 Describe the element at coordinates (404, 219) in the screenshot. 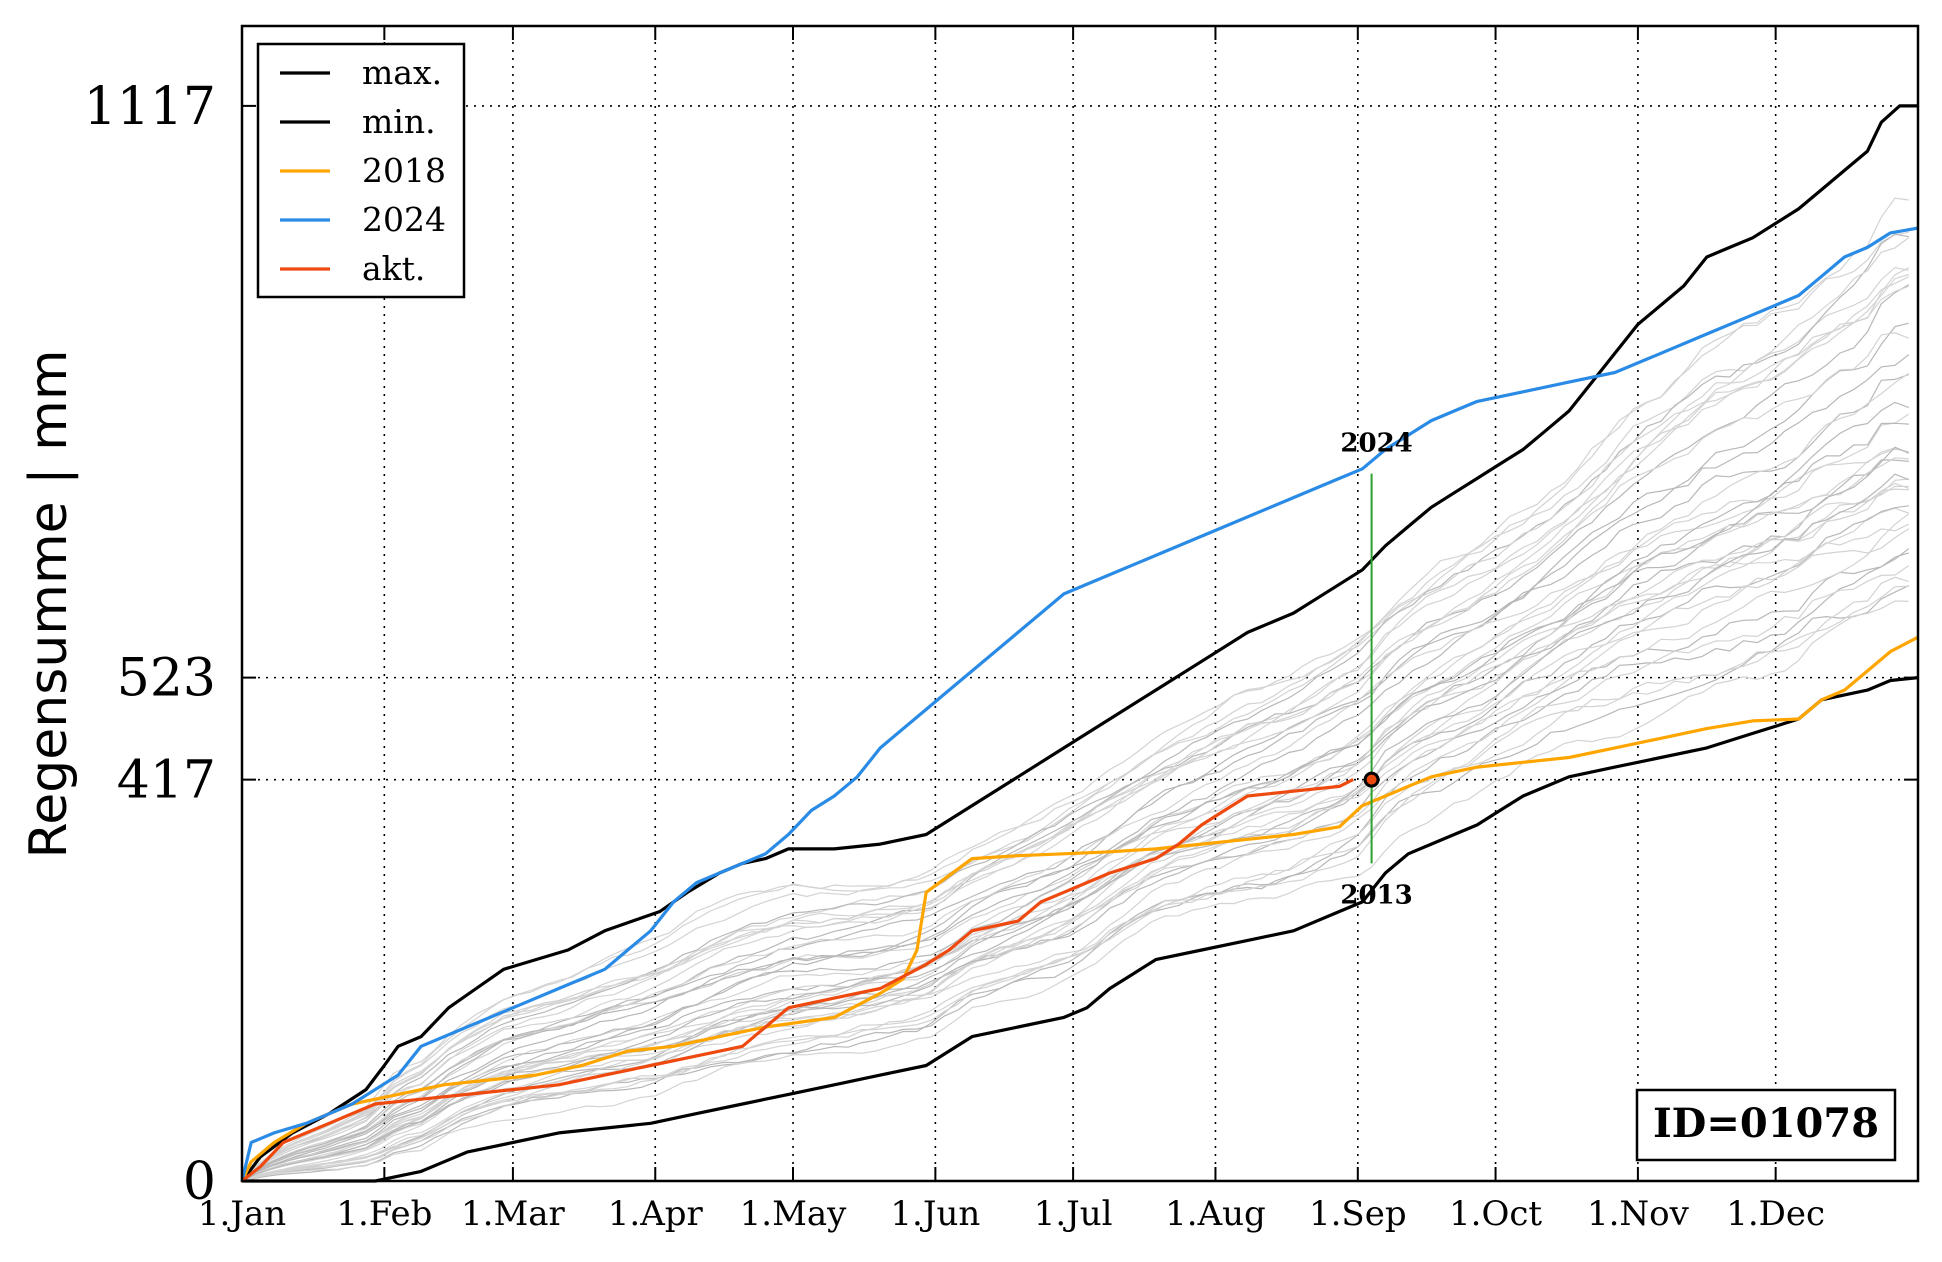

I see `legend-label: 2024` at that location.